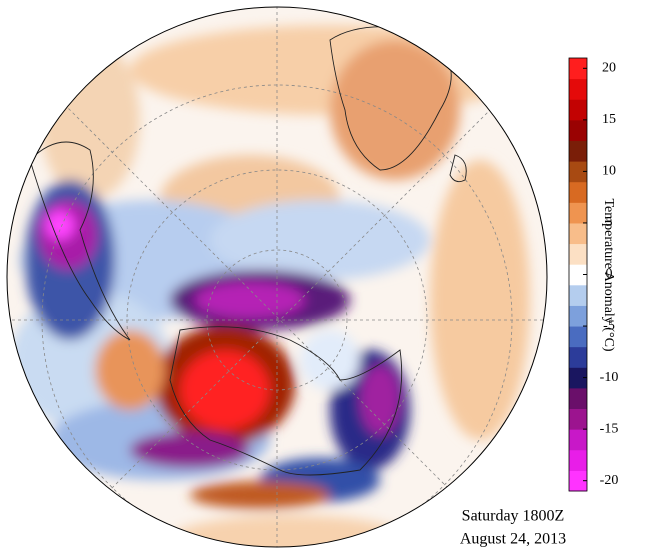 The image size is (654, 558). I want to click on colorbar-tick-label: -10, so click(609, 377).